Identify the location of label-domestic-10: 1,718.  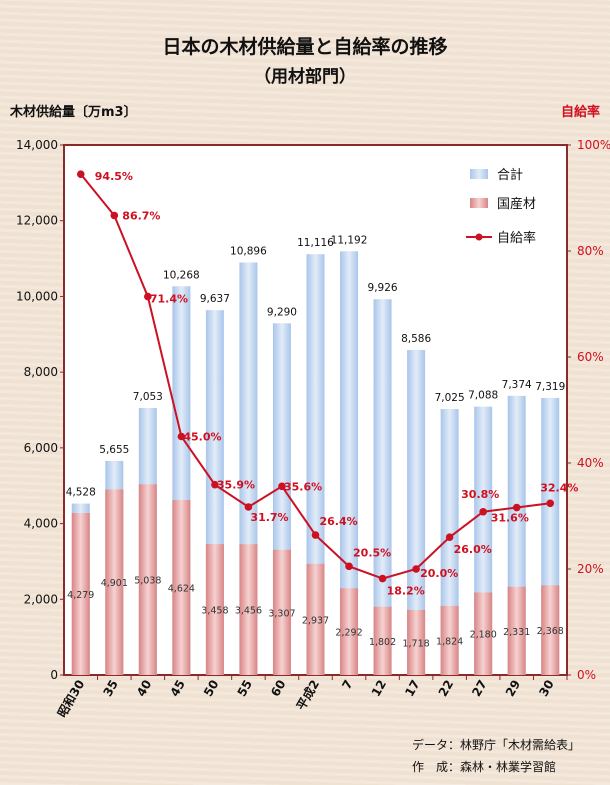
(415, 643).